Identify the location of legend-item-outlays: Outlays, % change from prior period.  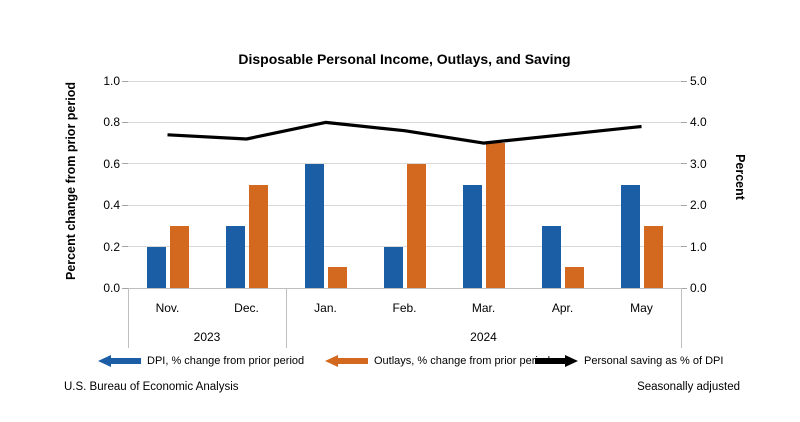
(437, 361).